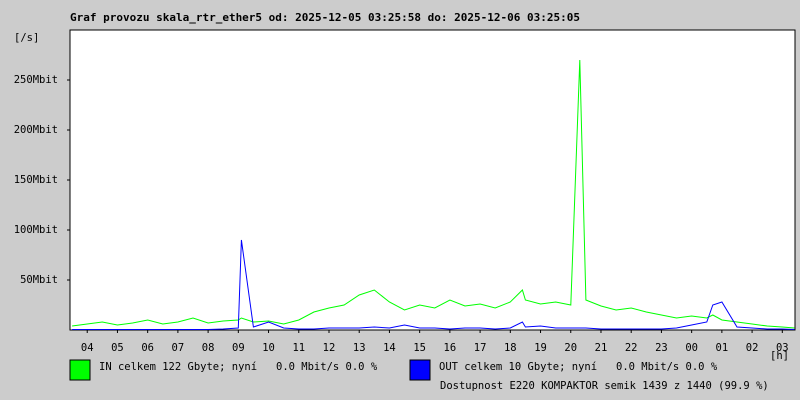  What do you see at coordinates (570, 348) in the screenshot?
I see `x-tick-label: 20` at bounding box center [570, 348].